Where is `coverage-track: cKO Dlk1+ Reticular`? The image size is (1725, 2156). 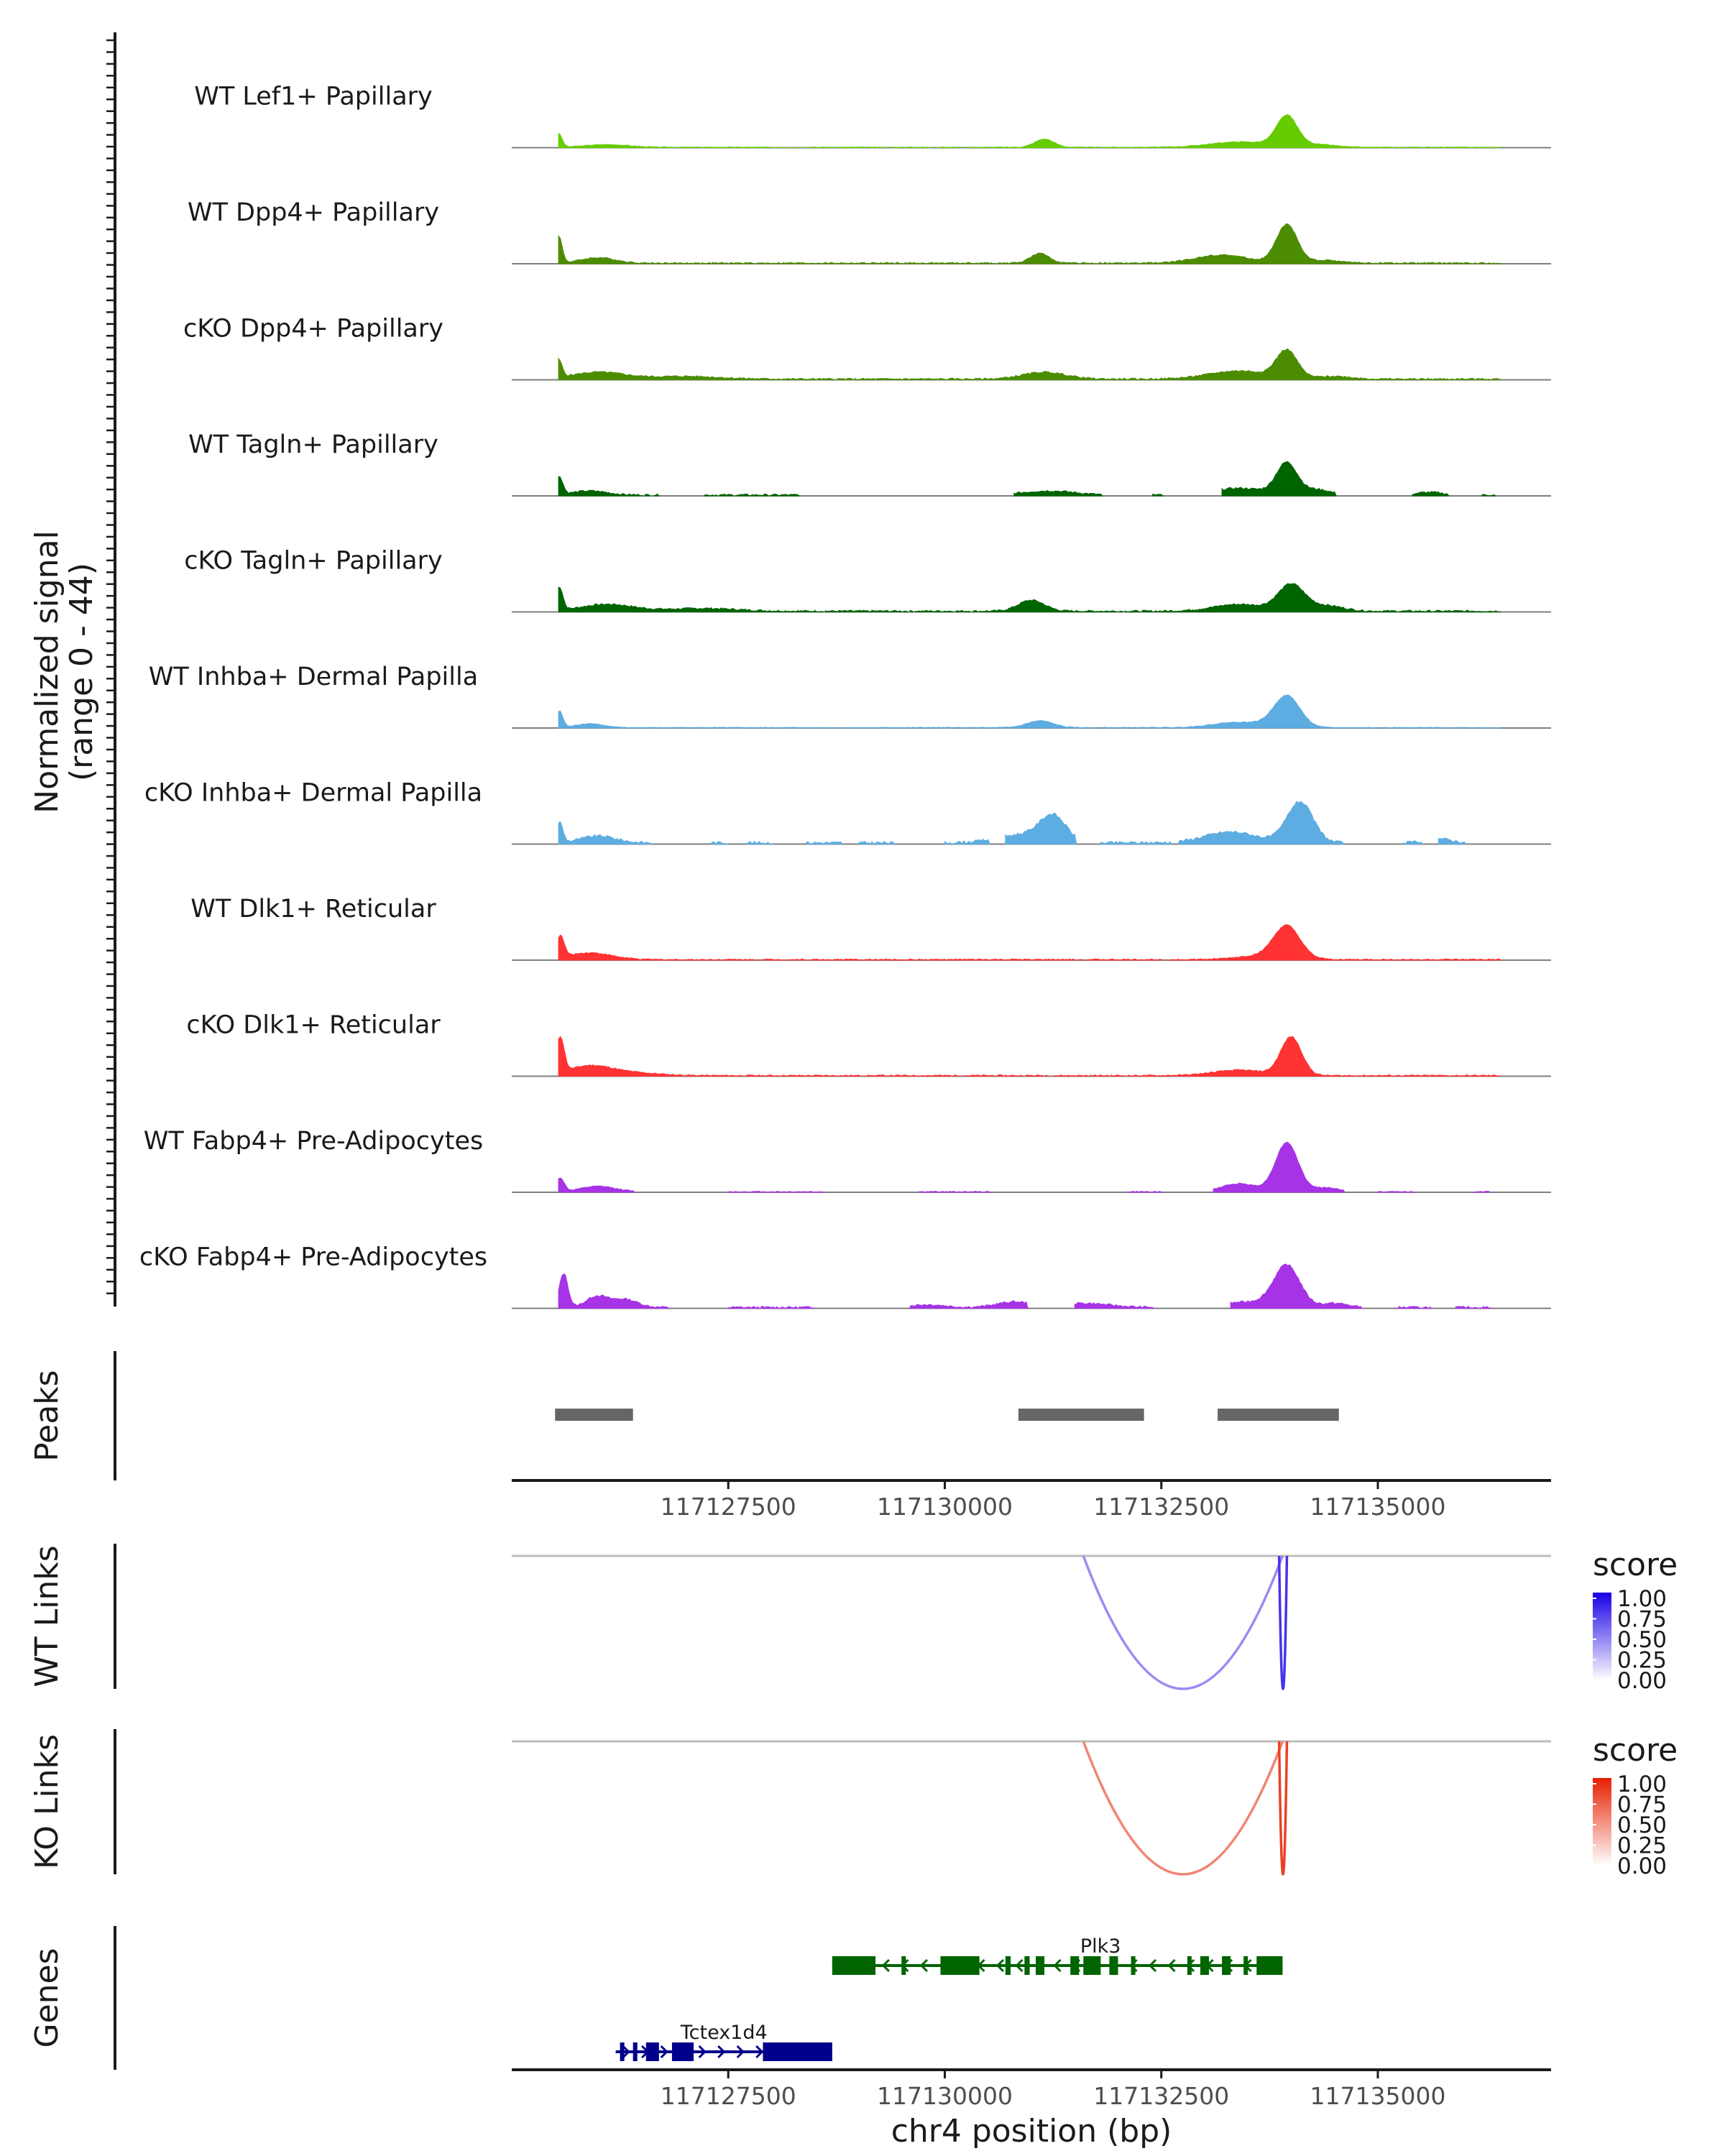 coverage-track: cKO Dlk1+ Reticular is located at coordinates (868, 1044).